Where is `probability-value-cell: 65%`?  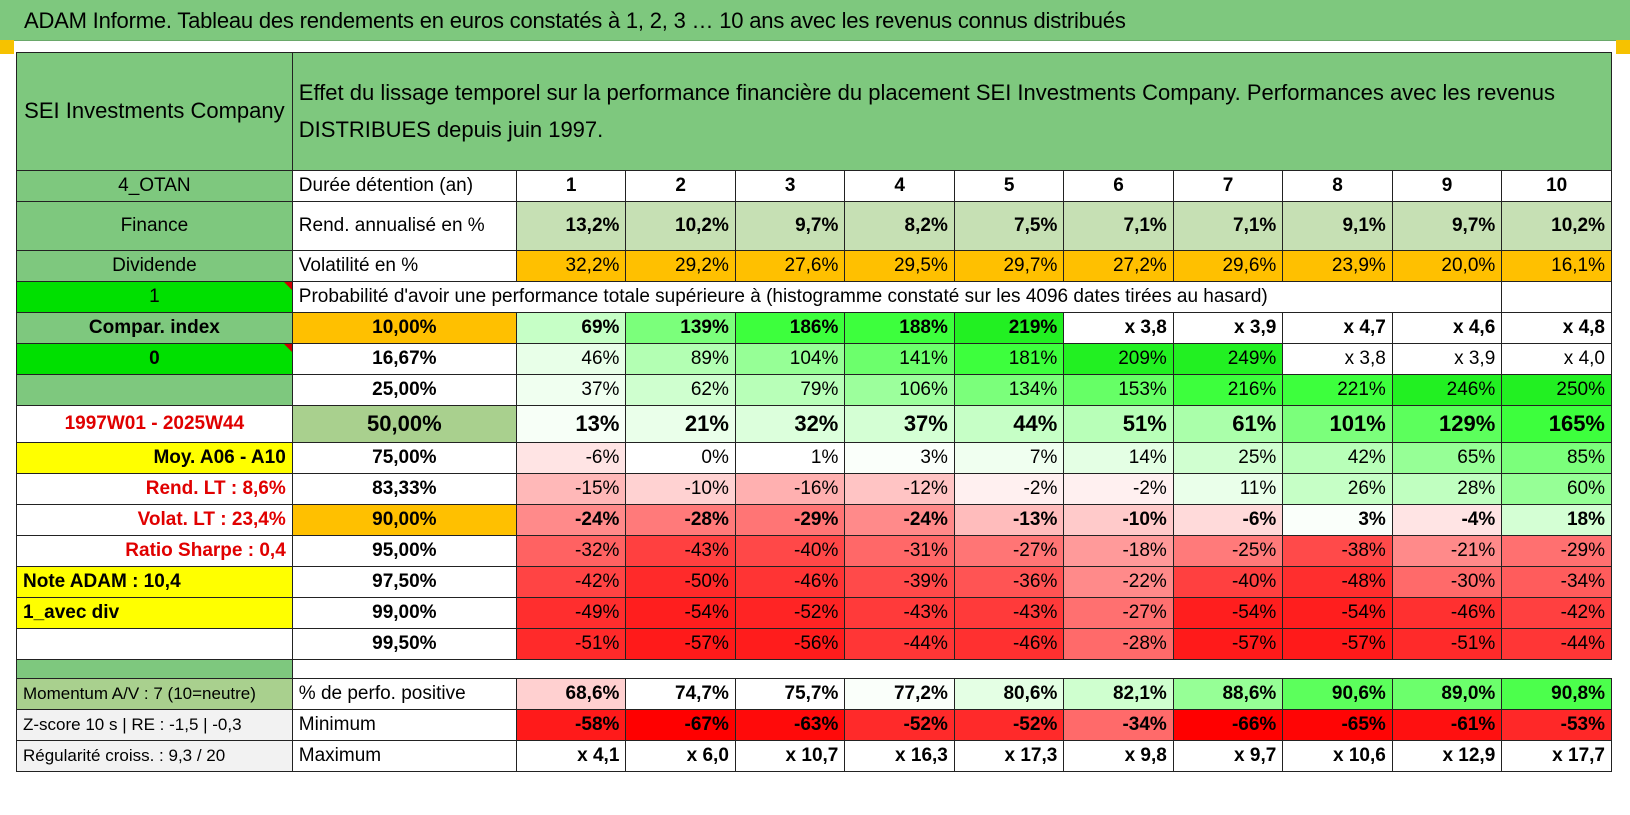
probability-value-cell: 65% is located at coordinates (1447, 458).